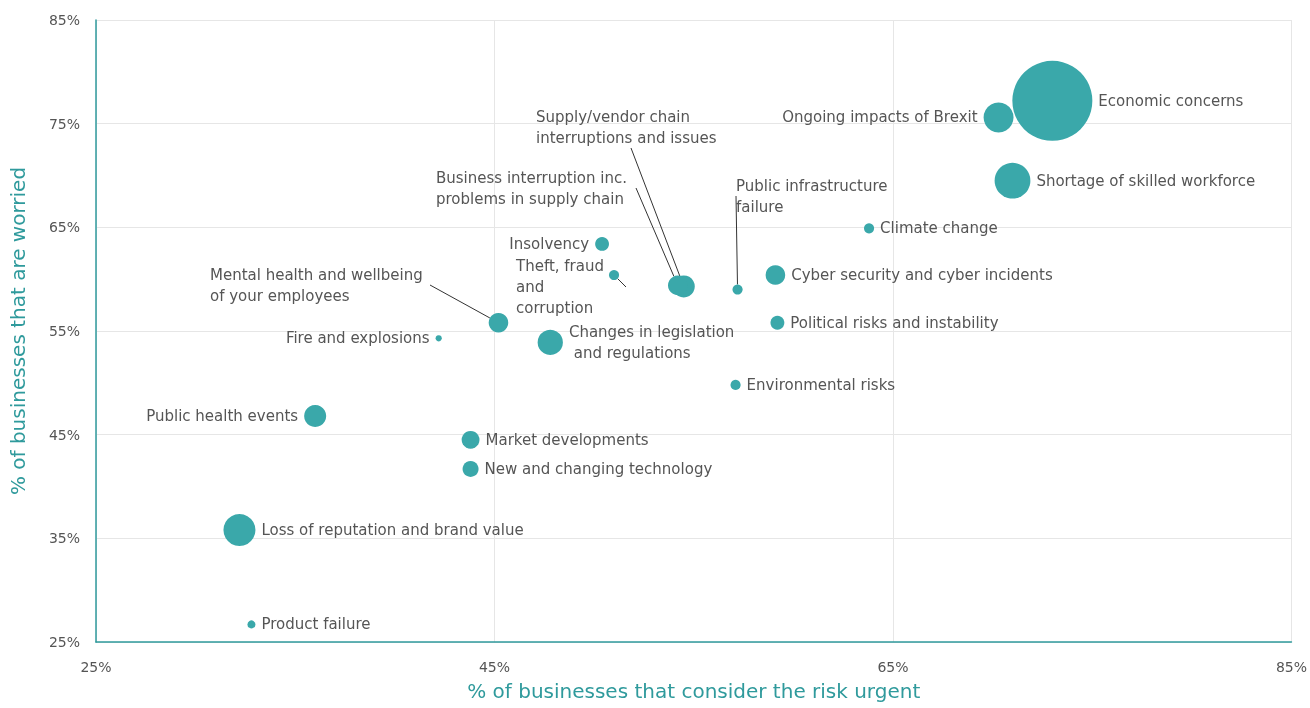  Describe the element at coordinates (18, 331) in the screenshot. I see `y-axis-title: % of businesses that are worried` at that location.